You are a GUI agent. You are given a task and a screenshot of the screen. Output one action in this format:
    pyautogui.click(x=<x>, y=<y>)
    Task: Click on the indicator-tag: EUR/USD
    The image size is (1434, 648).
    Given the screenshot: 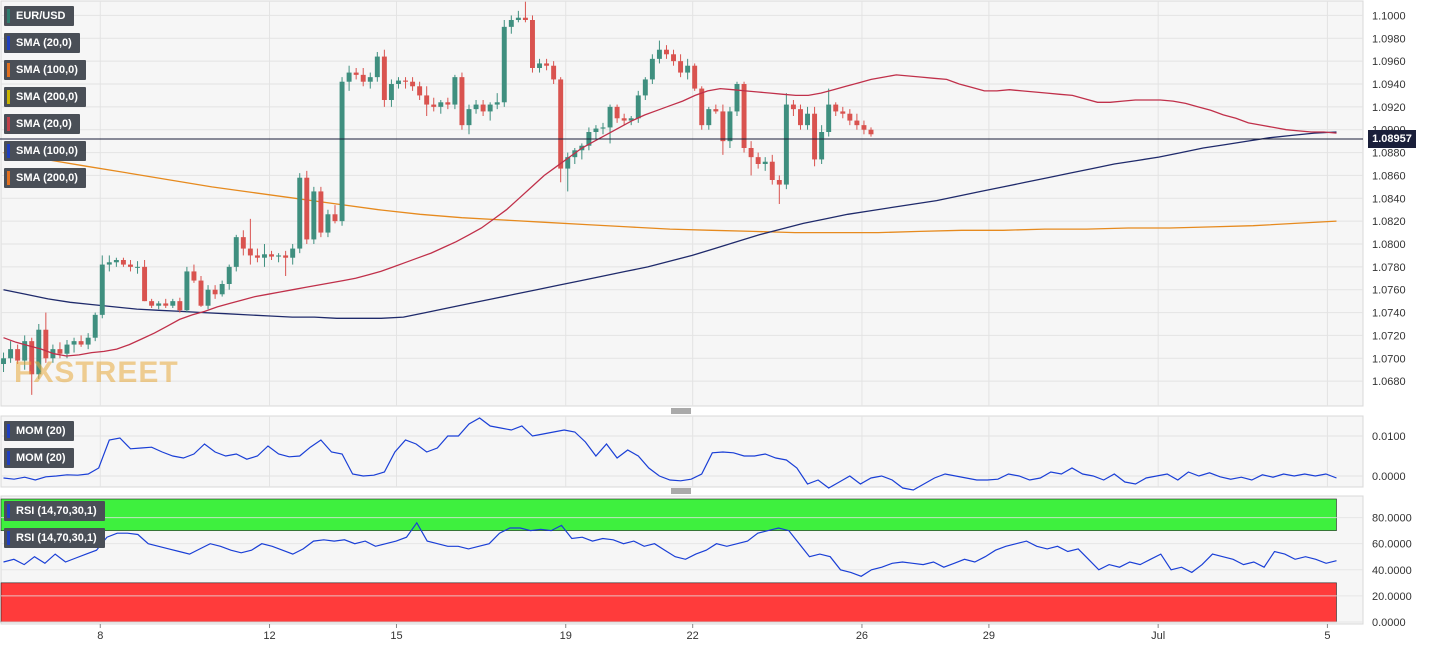 What is the action you would take?
    pyautogui.click(x=39, y=16)
    